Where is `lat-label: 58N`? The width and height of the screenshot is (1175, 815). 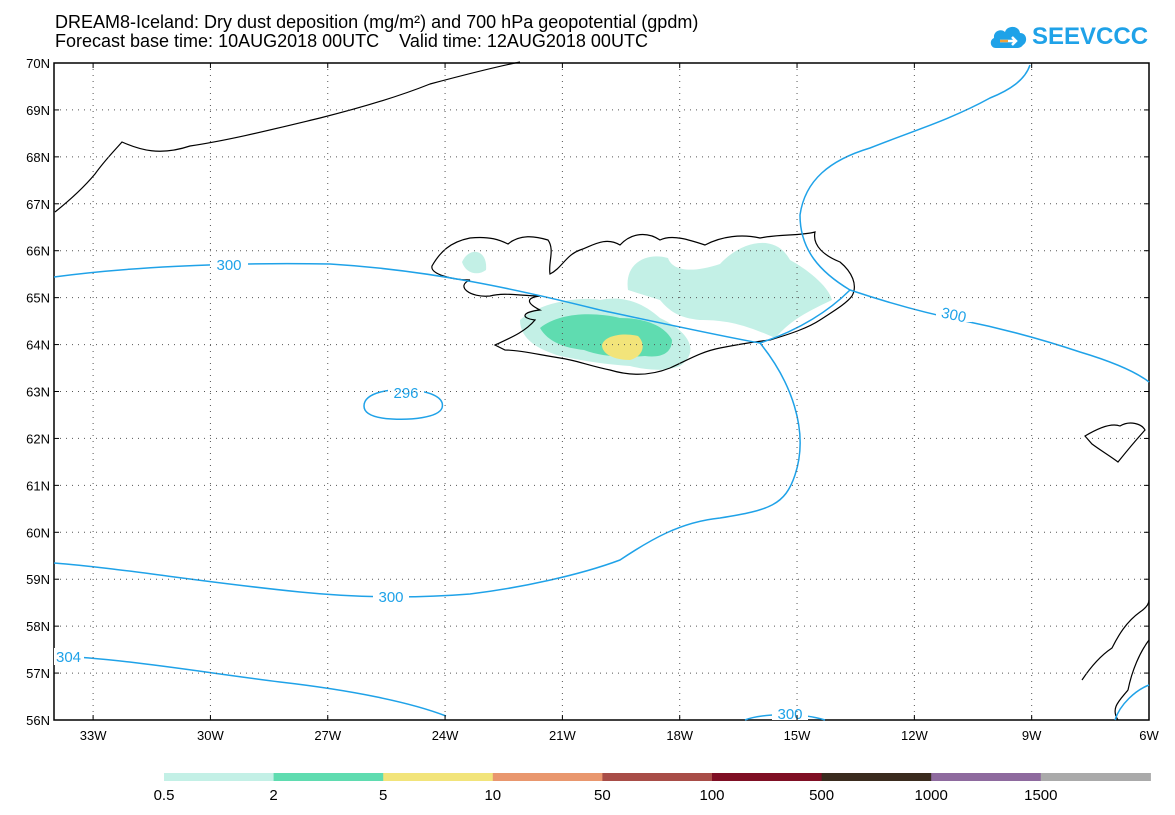
lat-label: 58N is located at coordinates (38, 626).